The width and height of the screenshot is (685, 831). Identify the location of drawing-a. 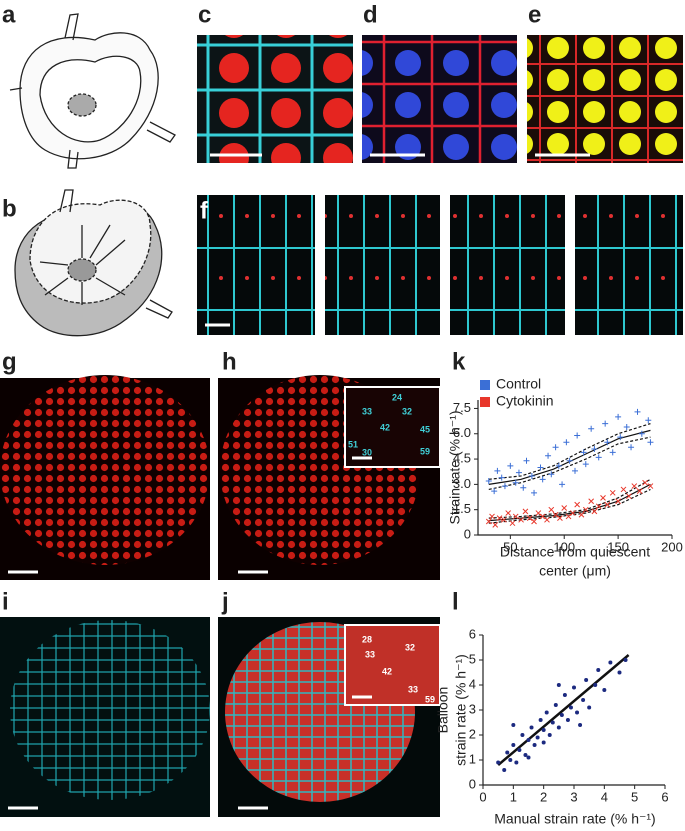
(92, 91).